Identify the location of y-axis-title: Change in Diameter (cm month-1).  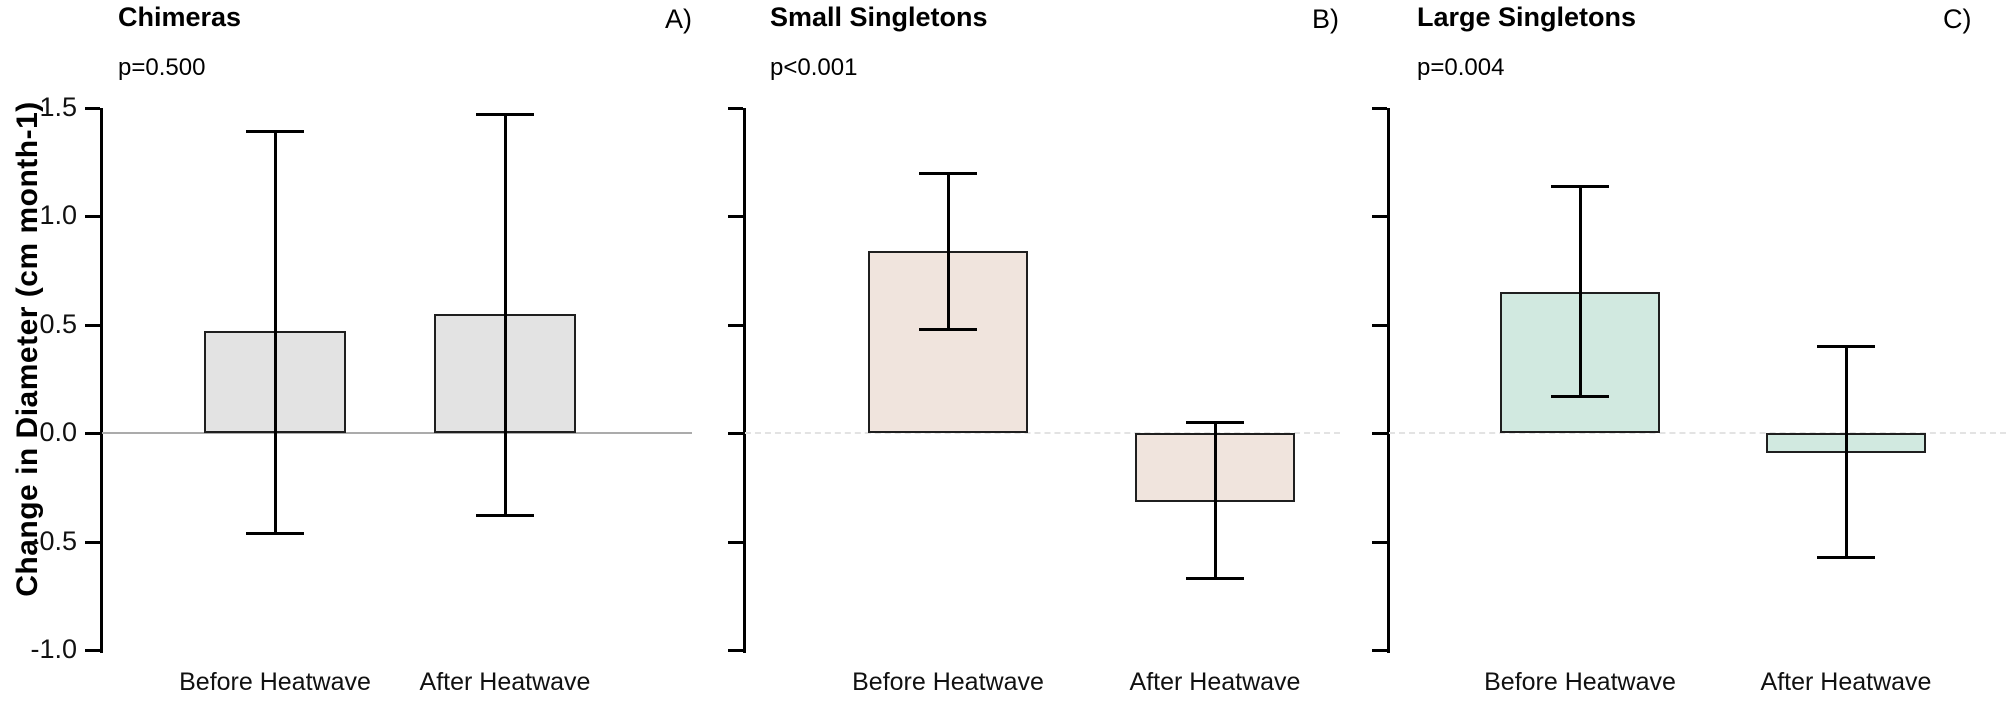
(27, 349).